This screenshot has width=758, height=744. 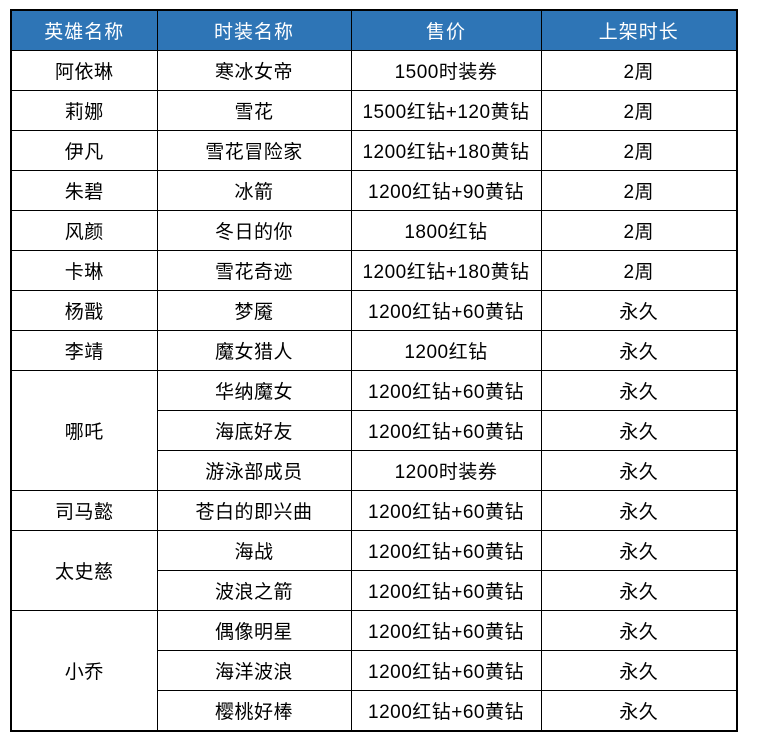 I want to click on table-row: 阿依琳 寒冰女帝 1500时装券 2周, so click(x=374, y=70).